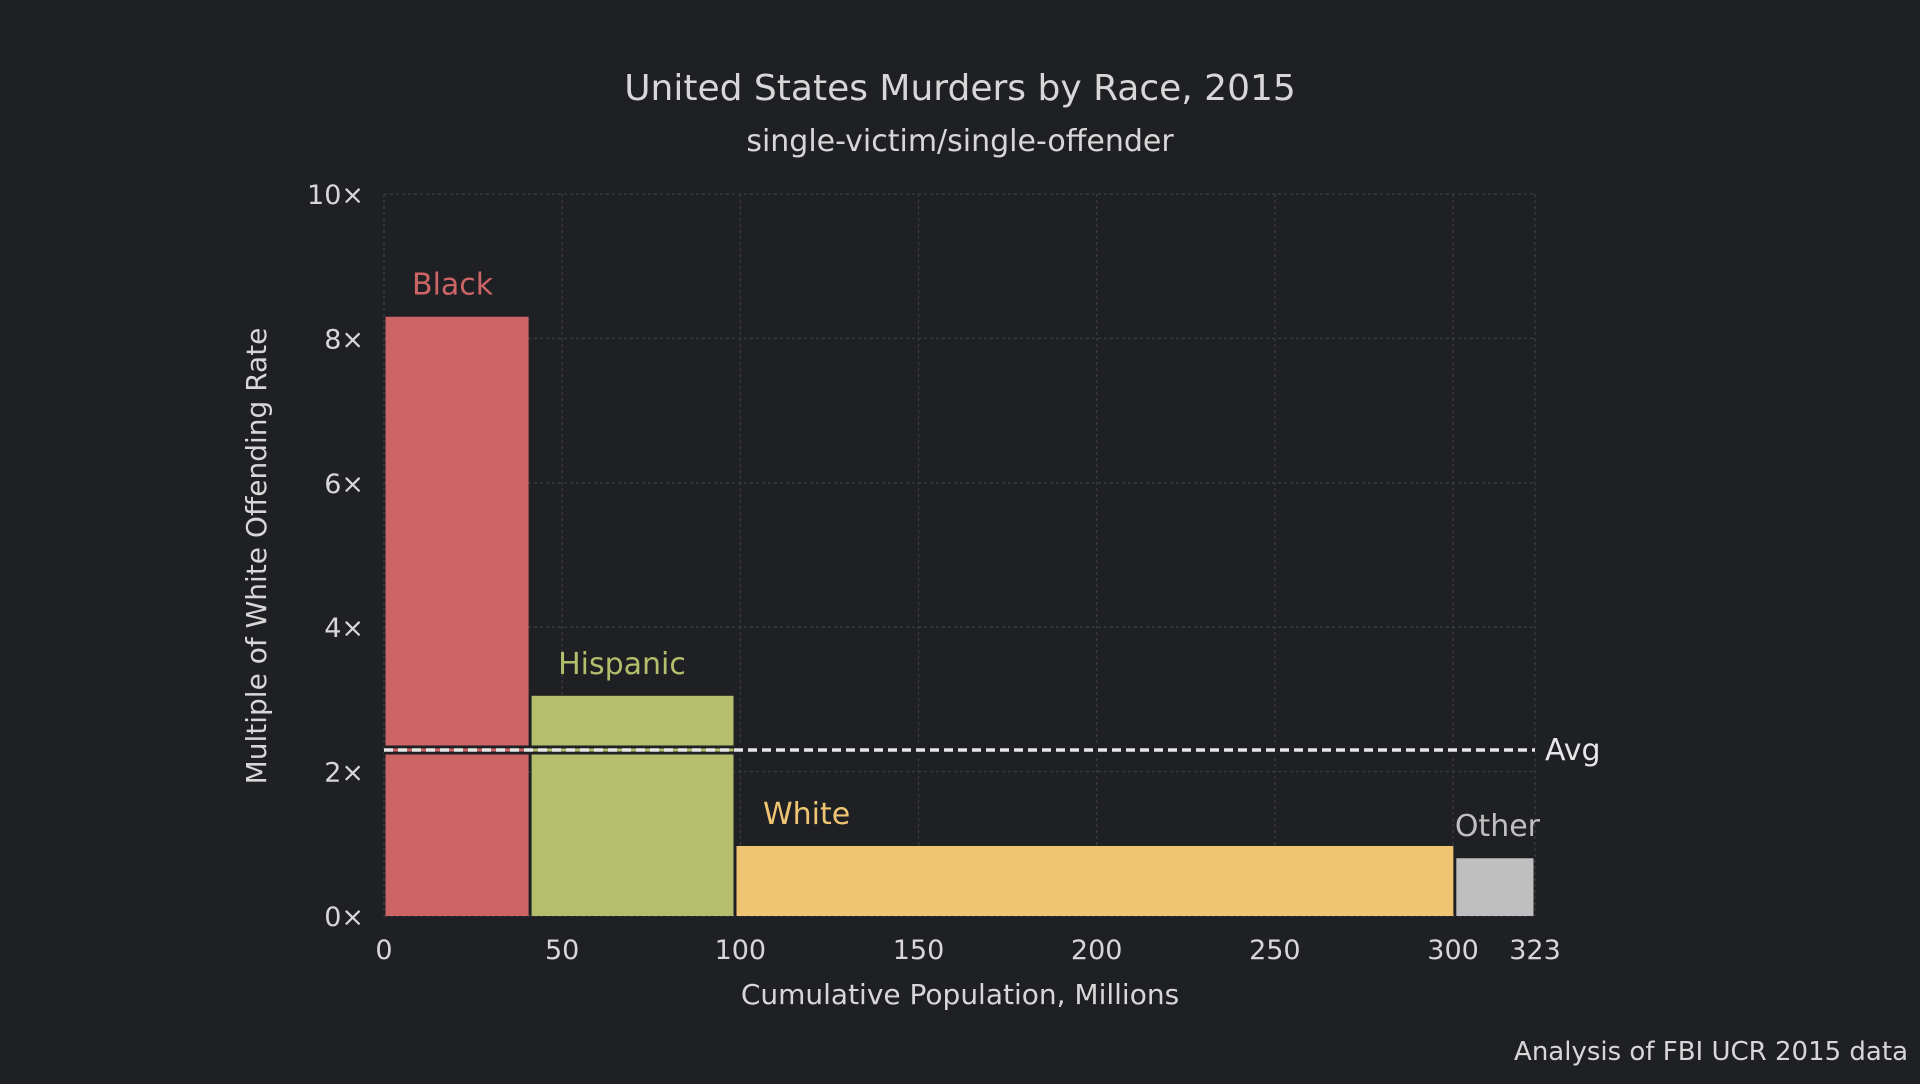  What do you see at coordinates (344, 339) in the screenshot?
I see `y-tick-label: 8×` at bounding box center [344, 339].